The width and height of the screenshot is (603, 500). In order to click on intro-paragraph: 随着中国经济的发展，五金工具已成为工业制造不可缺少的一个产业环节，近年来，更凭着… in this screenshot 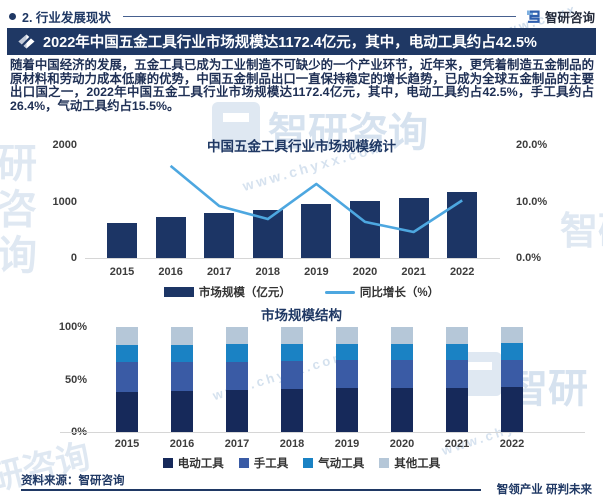, I will do `click(302, 86)`.